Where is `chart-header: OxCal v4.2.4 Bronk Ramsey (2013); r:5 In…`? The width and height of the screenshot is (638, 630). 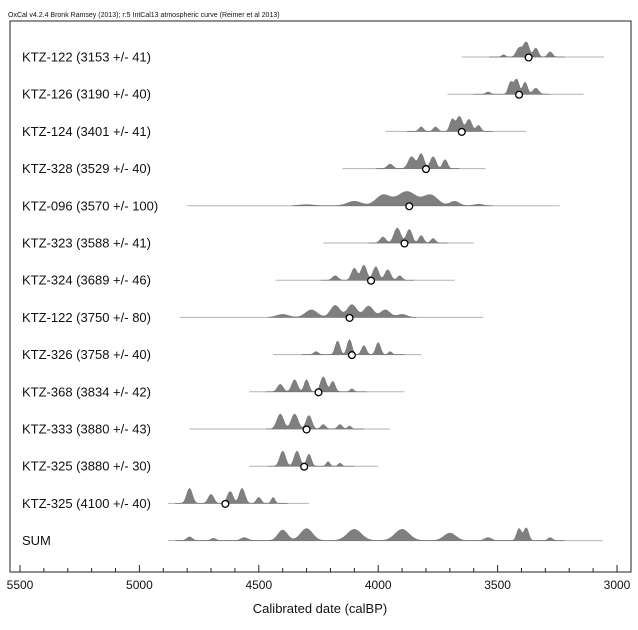
chart-header: OxCal v4.2.4 Bronk Ramsey (2013); r:5 In… is located at coordinates (144, 15).